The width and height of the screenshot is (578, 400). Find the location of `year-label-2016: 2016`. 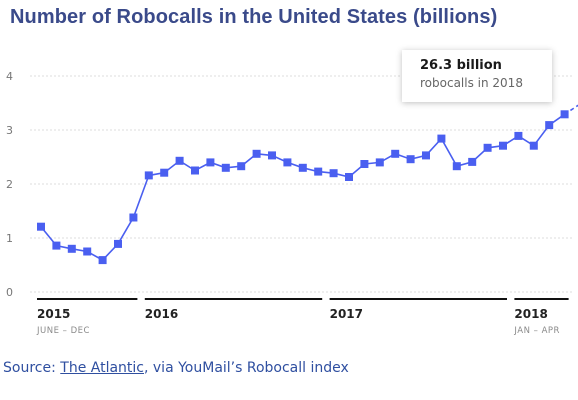

year-label-2016: 2016 is located at coordinates (161, 314).